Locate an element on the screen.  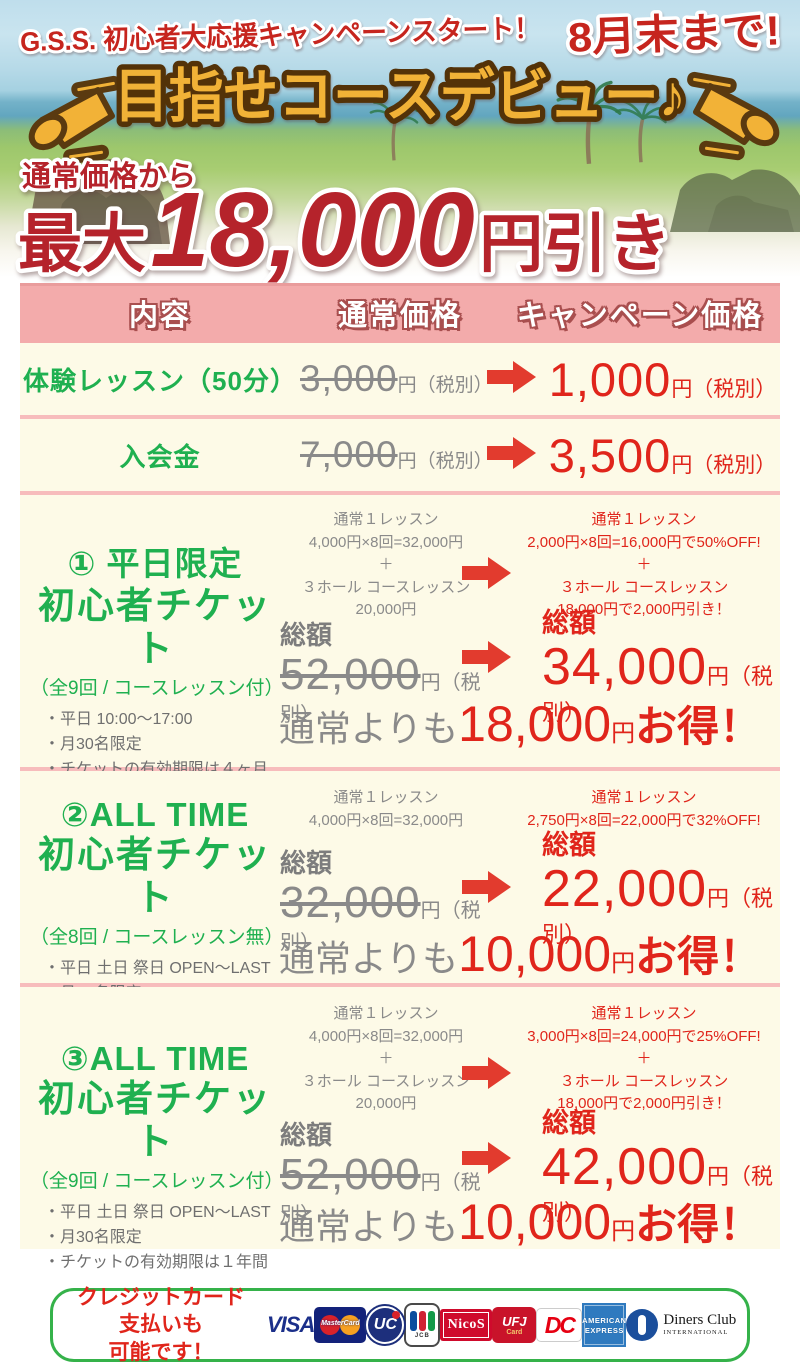
normal-price-value: 3,000 is located at coordinates (349, 378).